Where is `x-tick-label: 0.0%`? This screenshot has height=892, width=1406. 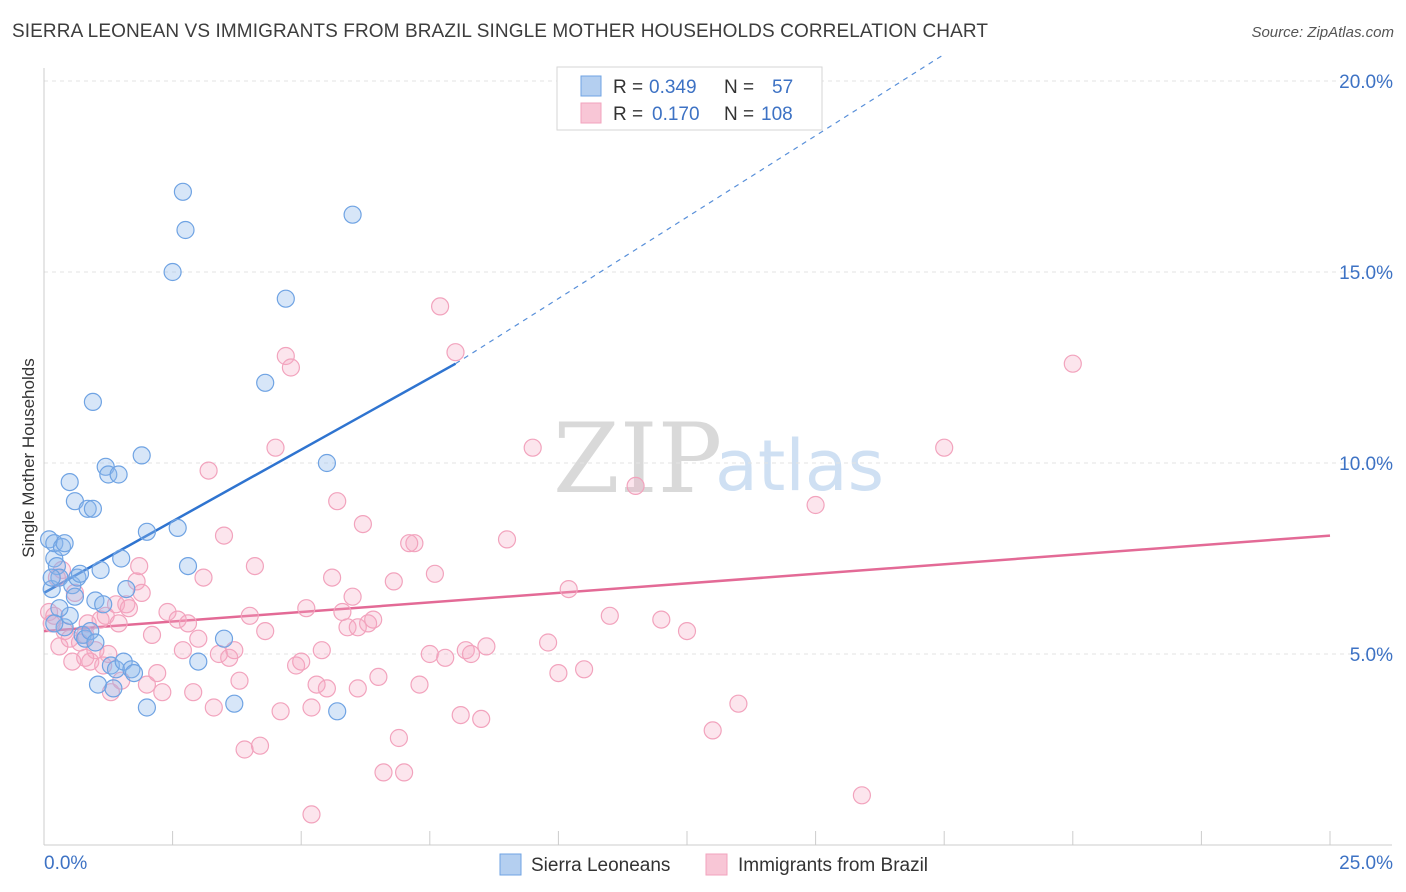 x-tick-label: 0.0% is located at coordinates (65, 863).